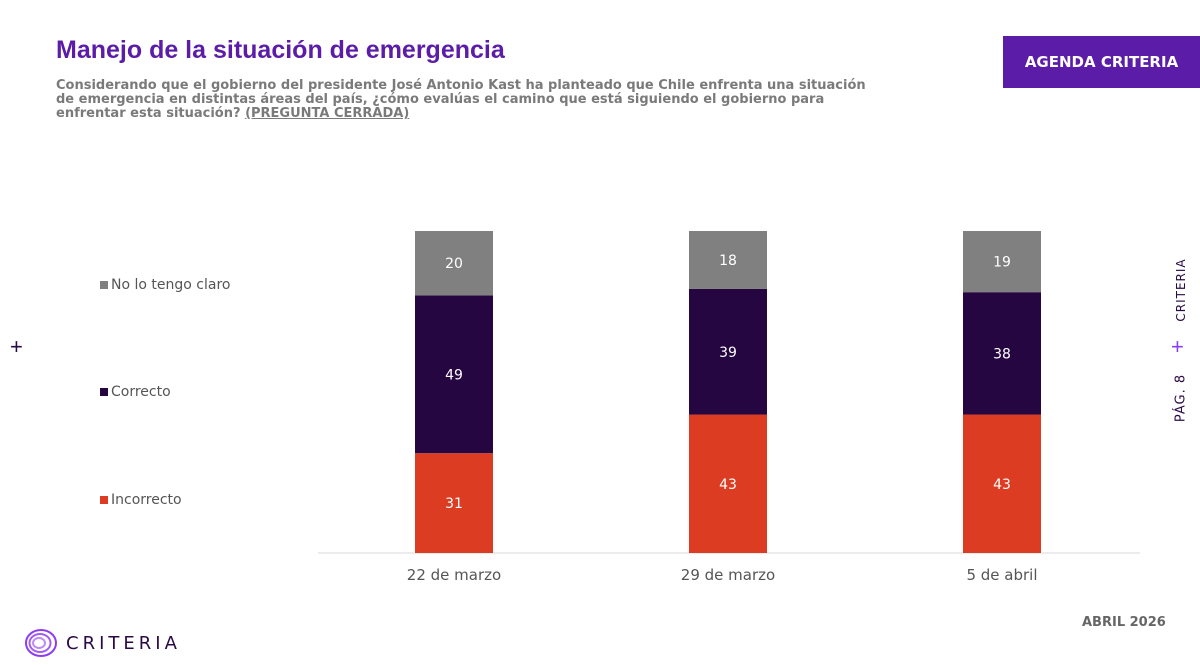 The image size is (1200, 665). Describe the element at coordinates (1124, 622) in the screenshot. I see `footer-date: ABRIL 2026` at that location.